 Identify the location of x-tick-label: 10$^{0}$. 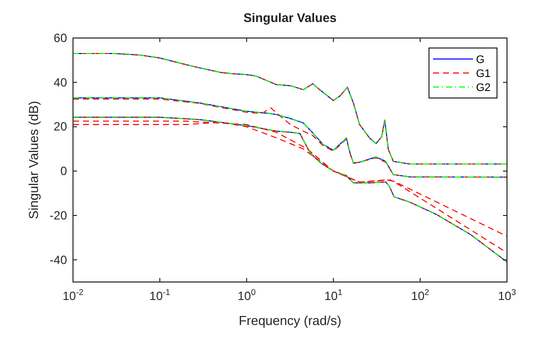
(247, 295).